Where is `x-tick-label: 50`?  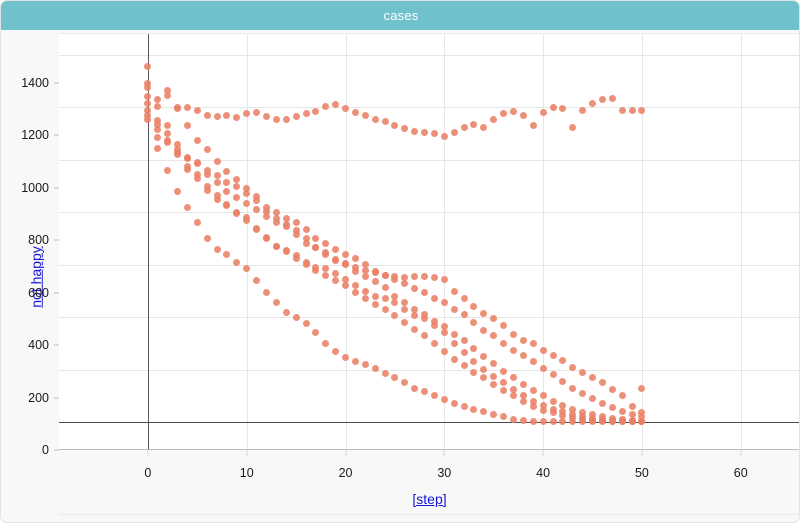 x-tick-label: 50 is located at coordinates (641, 473).